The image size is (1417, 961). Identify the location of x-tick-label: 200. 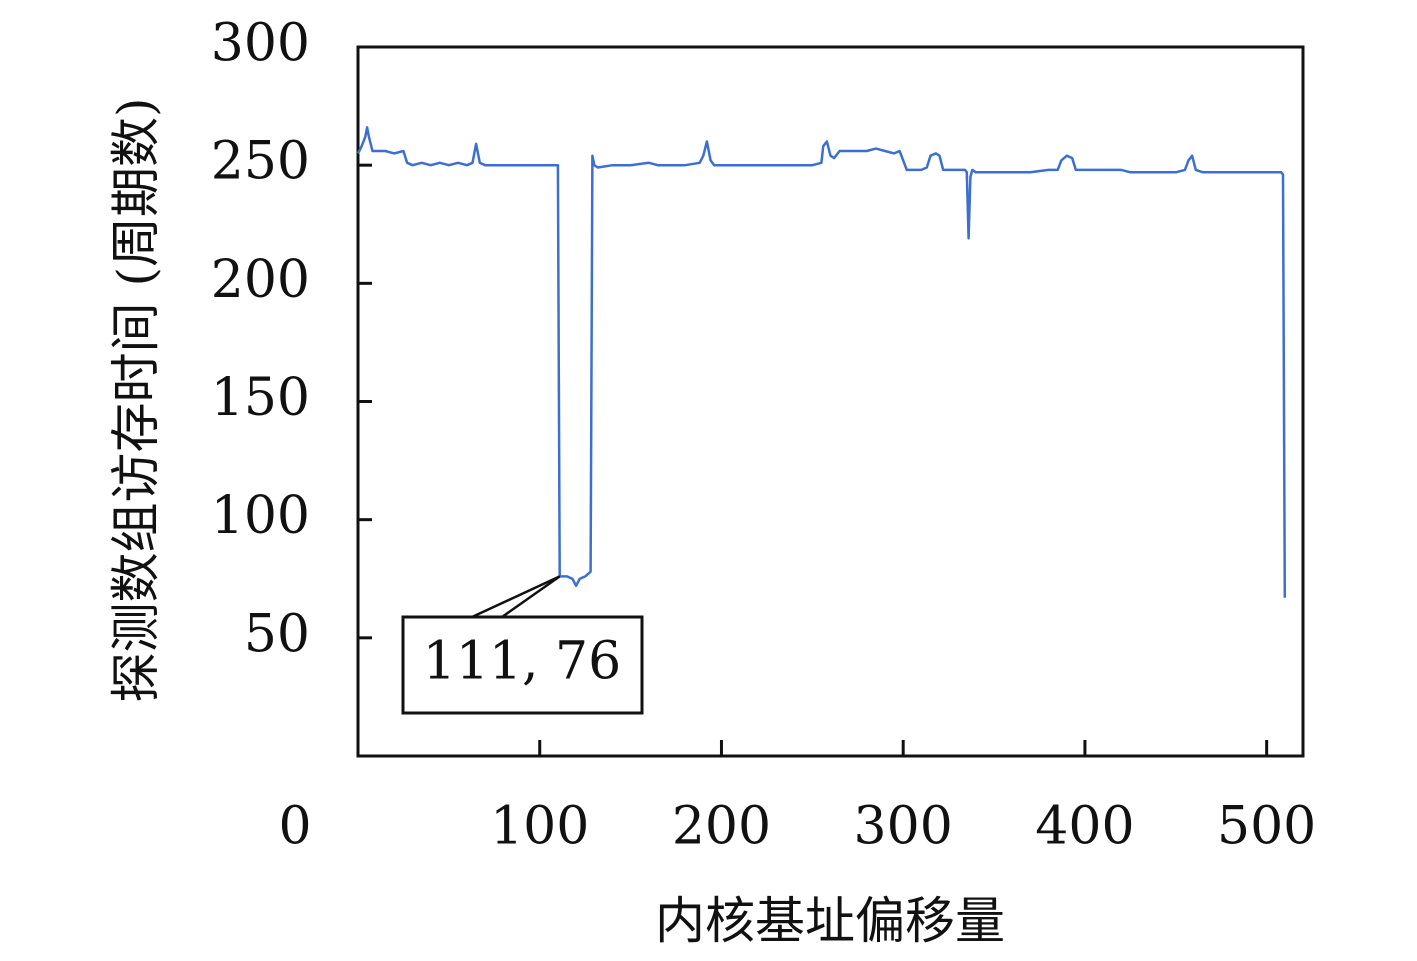
(721, 827).